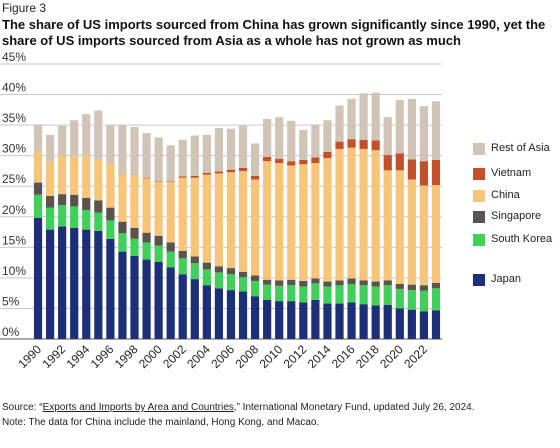 The image size is (560, 448). I want to click on y-tick-label: 15%, so click(14, 240).